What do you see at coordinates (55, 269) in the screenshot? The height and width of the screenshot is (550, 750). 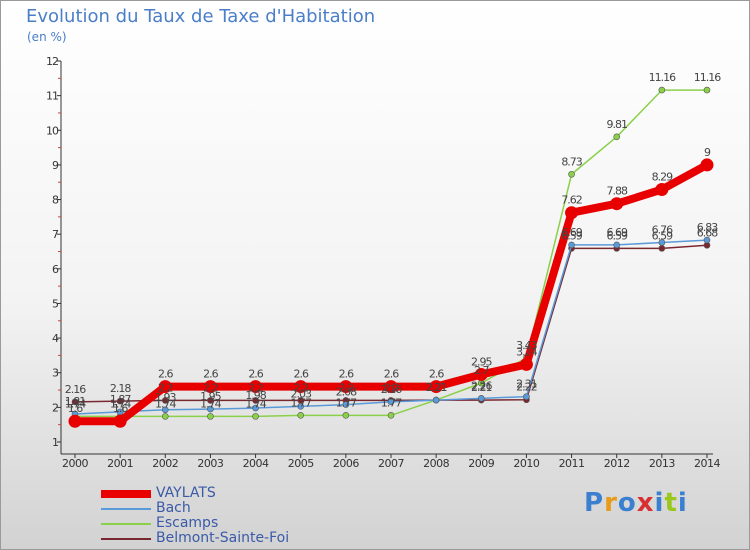 I see `y-tick-label: 6` at bounding box center [55, 269].